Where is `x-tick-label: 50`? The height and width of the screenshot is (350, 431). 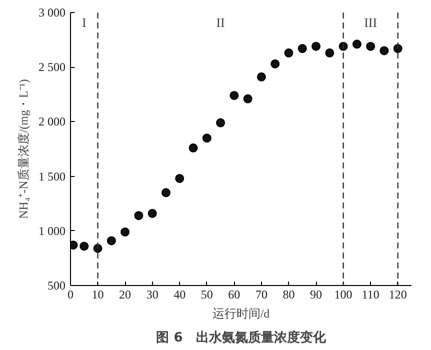
x-tick-label: 50 is located at coordinates (206, 295).